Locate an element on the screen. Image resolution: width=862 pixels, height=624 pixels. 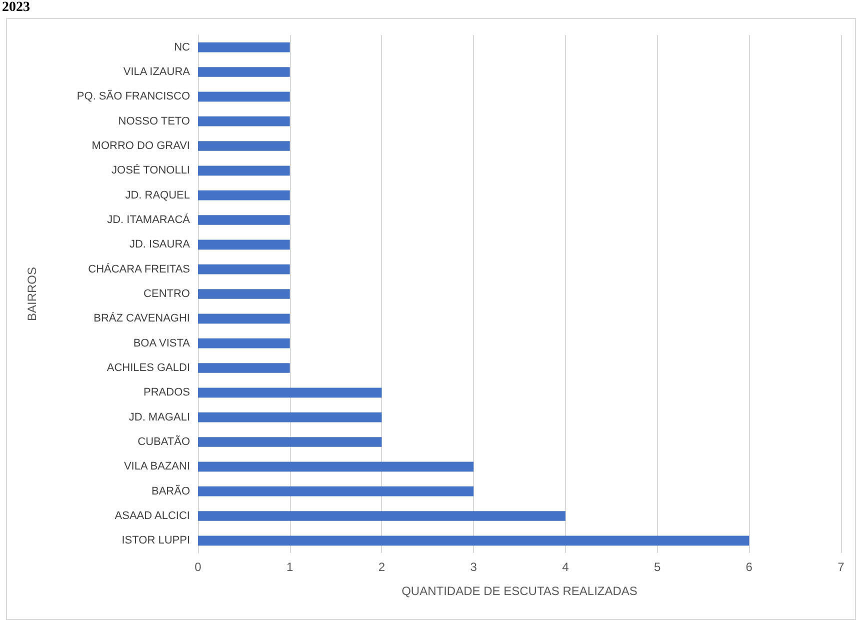
y-tick-label: ACHILES GALDI is located at coordinates (148, 368).